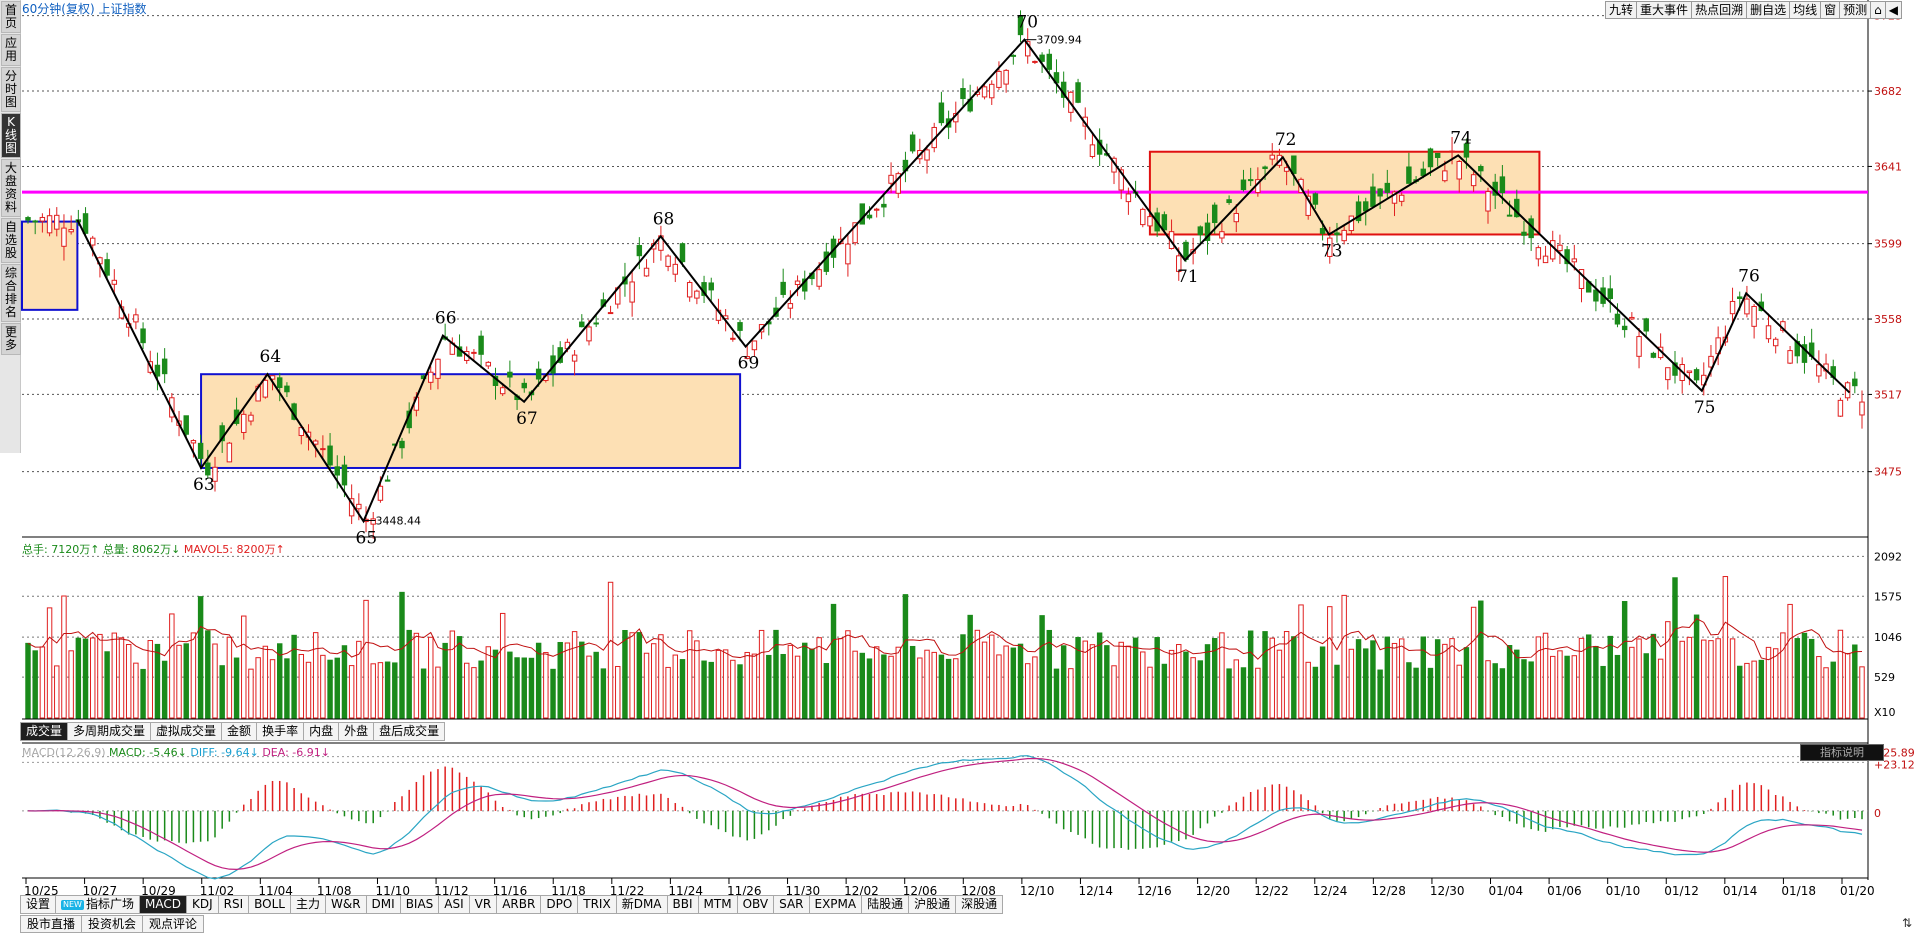 Image resolution: width=1918 pixels, height=933 pixels. I want to click on indicator-tab-19: SAR, so click(792, 904).